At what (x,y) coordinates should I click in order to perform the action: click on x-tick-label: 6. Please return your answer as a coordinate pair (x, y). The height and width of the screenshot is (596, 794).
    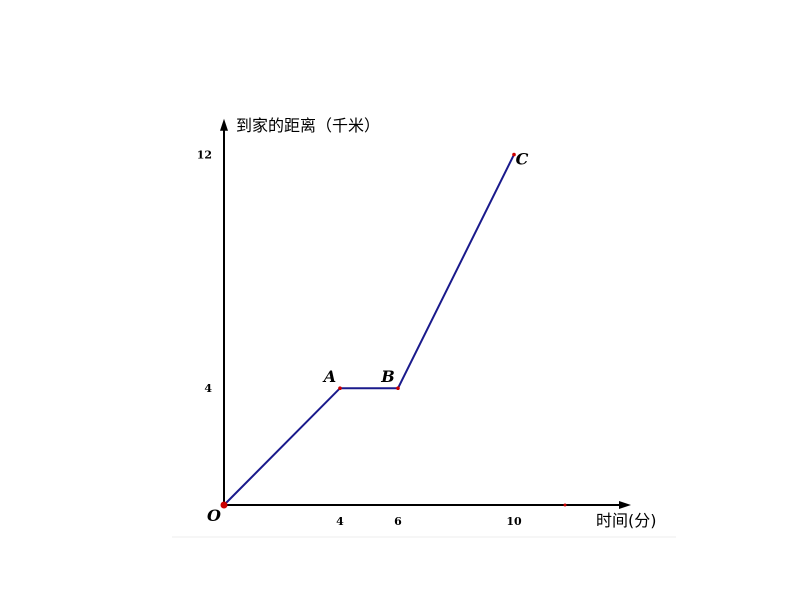
    Looking at the image, I should click on (398, 521).